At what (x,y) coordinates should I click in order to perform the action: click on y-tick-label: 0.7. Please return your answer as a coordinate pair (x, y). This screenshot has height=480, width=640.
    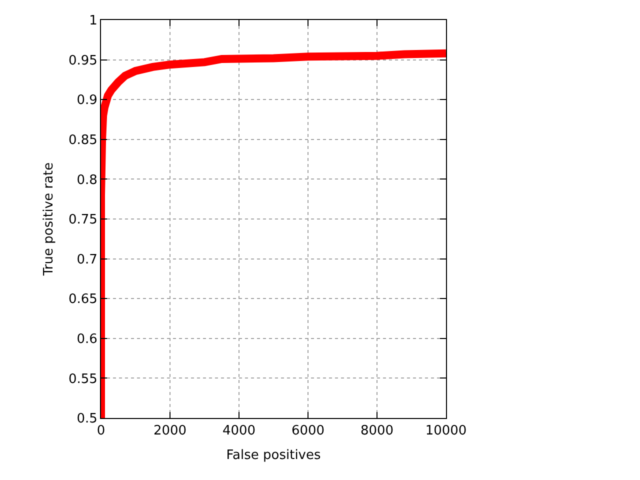
    Looking at the image, I should click on (87, 260).